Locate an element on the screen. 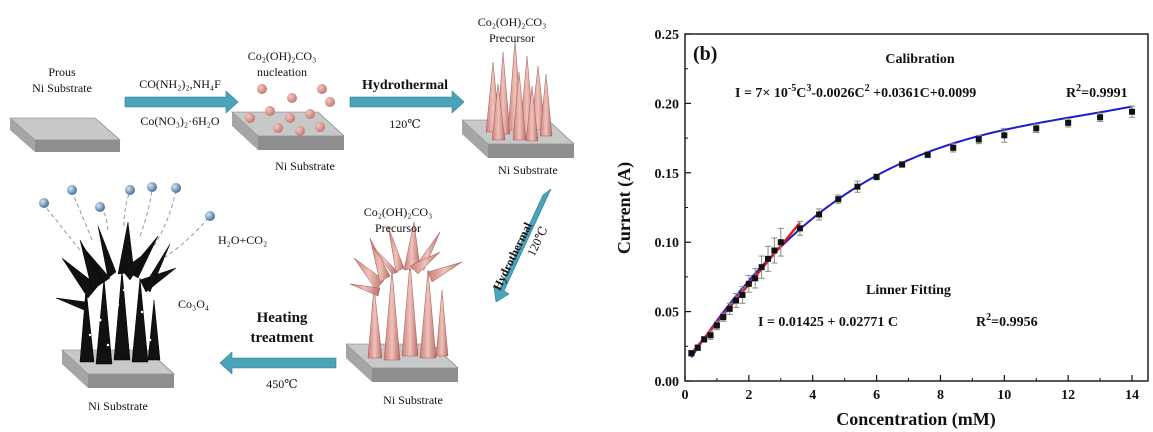  x-tick-label: 6 is located at coordinates (876, 395).